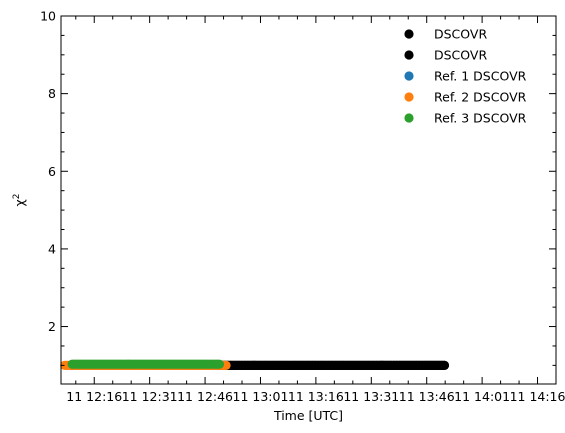 This screenshot has width=565, height=433. What do you see at coordinates (17, 197) in the screenshot?
I see `y-axis-title-superscript: 2` at bounding box center [17, 197].